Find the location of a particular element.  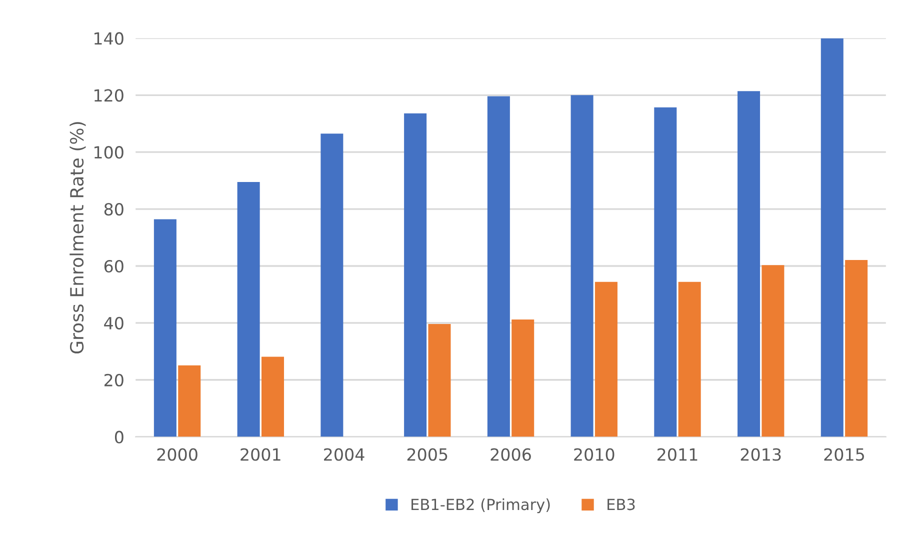

x-tick-label: 2013 is located at coordinates (760, 454).